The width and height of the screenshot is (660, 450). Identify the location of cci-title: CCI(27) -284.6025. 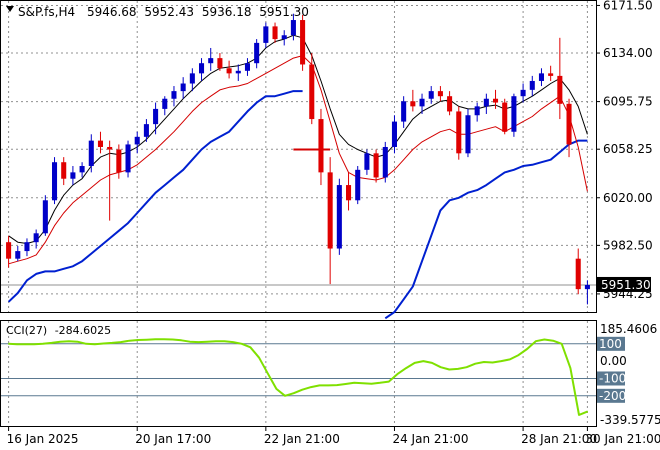
(58, 330).